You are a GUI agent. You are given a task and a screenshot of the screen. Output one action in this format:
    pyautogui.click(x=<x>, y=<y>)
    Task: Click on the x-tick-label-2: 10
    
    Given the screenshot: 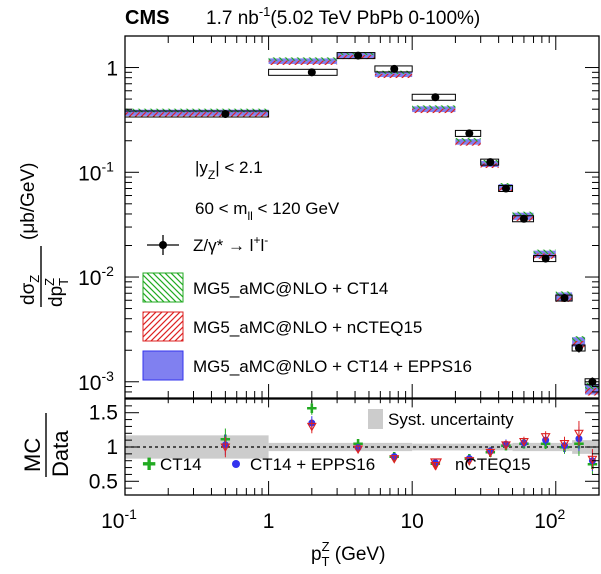 What is the action you would take?
    pyautogui.click(x=412, y=521)
    